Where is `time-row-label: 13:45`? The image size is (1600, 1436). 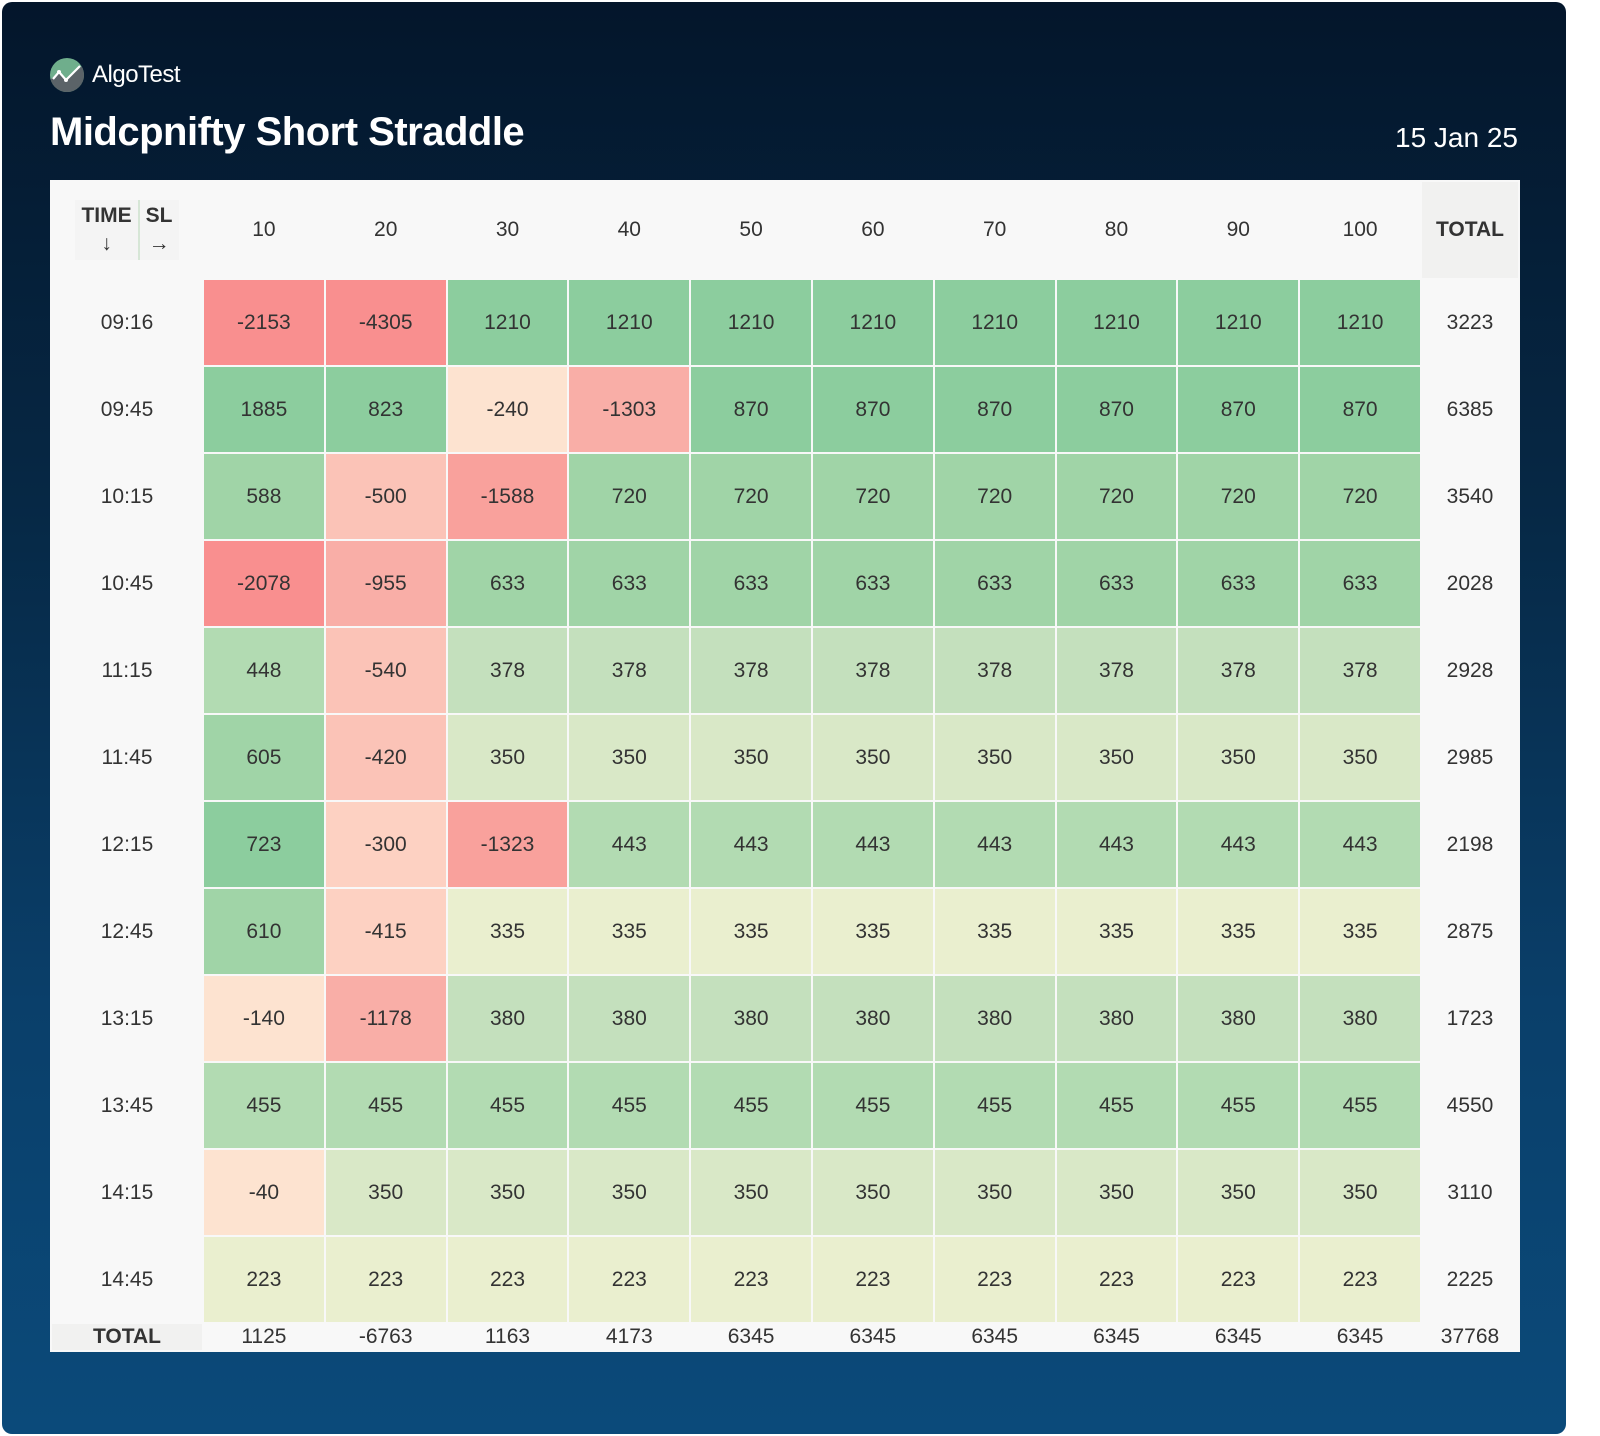
time-row-label: 13:45 is located at coordinates (127, 1105).